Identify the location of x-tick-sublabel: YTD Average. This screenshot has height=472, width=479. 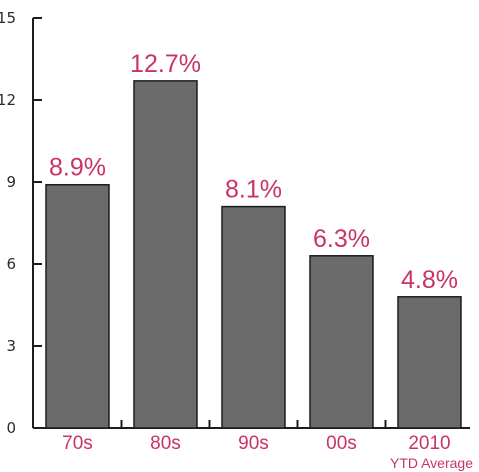
(431, 463).